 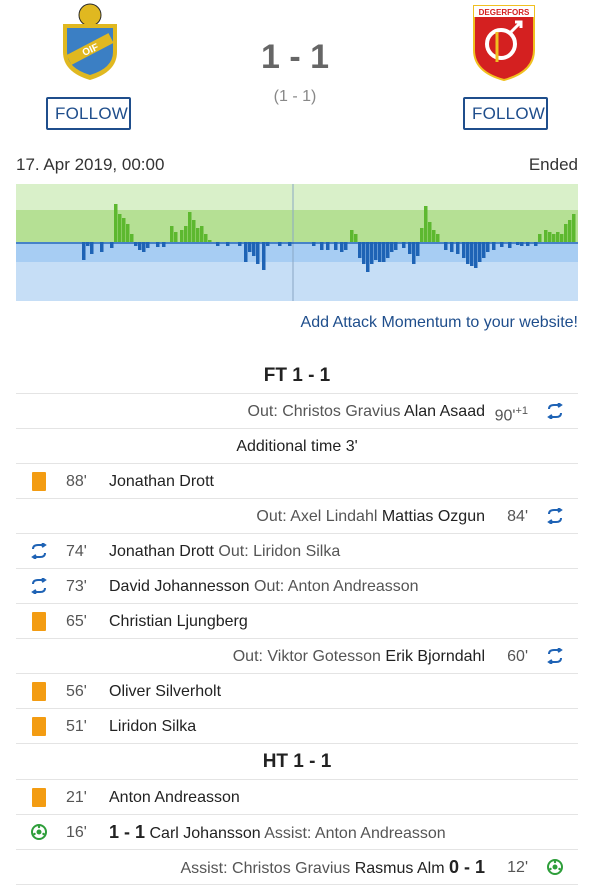 I want to click on player-name: Anton Andreasson, so click(x=174, y=797).